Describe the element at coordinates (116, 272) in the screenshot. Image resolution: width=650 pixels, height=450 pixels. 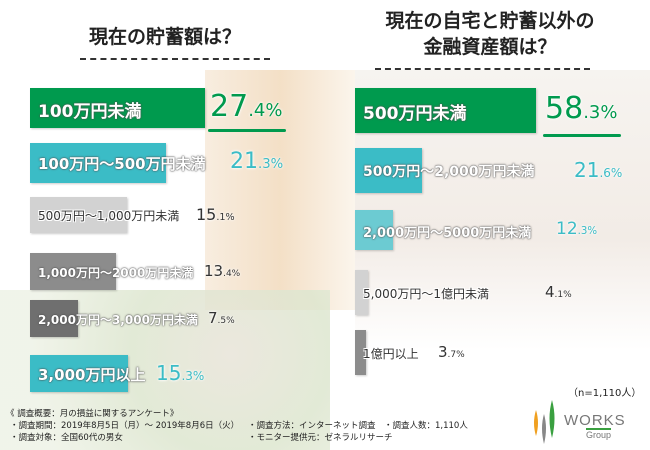
I see `category-label: 1,000万円〜2000万円未満` at that location.